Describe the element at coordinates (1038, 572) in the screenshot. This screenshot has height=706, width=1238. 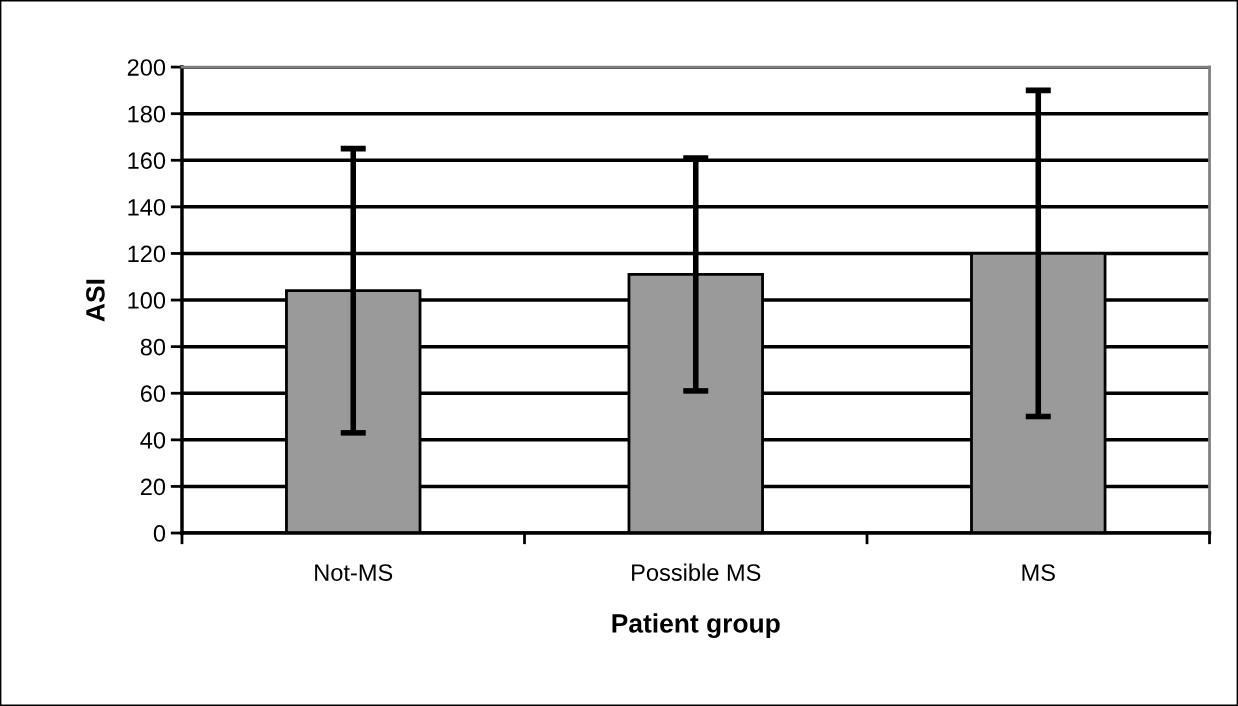
I see `x-tick-label: MS` at that location.